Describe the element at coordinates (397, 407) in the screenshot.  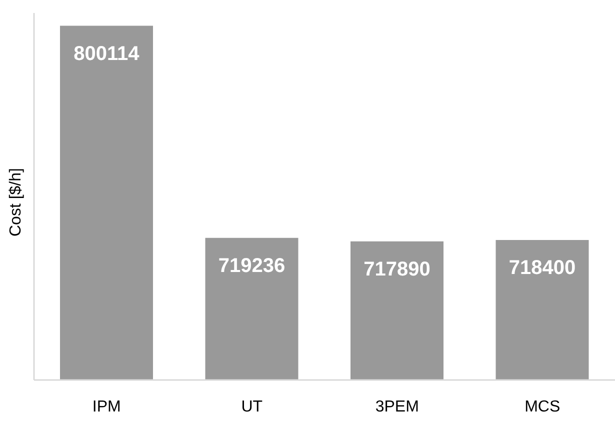
I see `x-tick-label: 3PEM` at that location.